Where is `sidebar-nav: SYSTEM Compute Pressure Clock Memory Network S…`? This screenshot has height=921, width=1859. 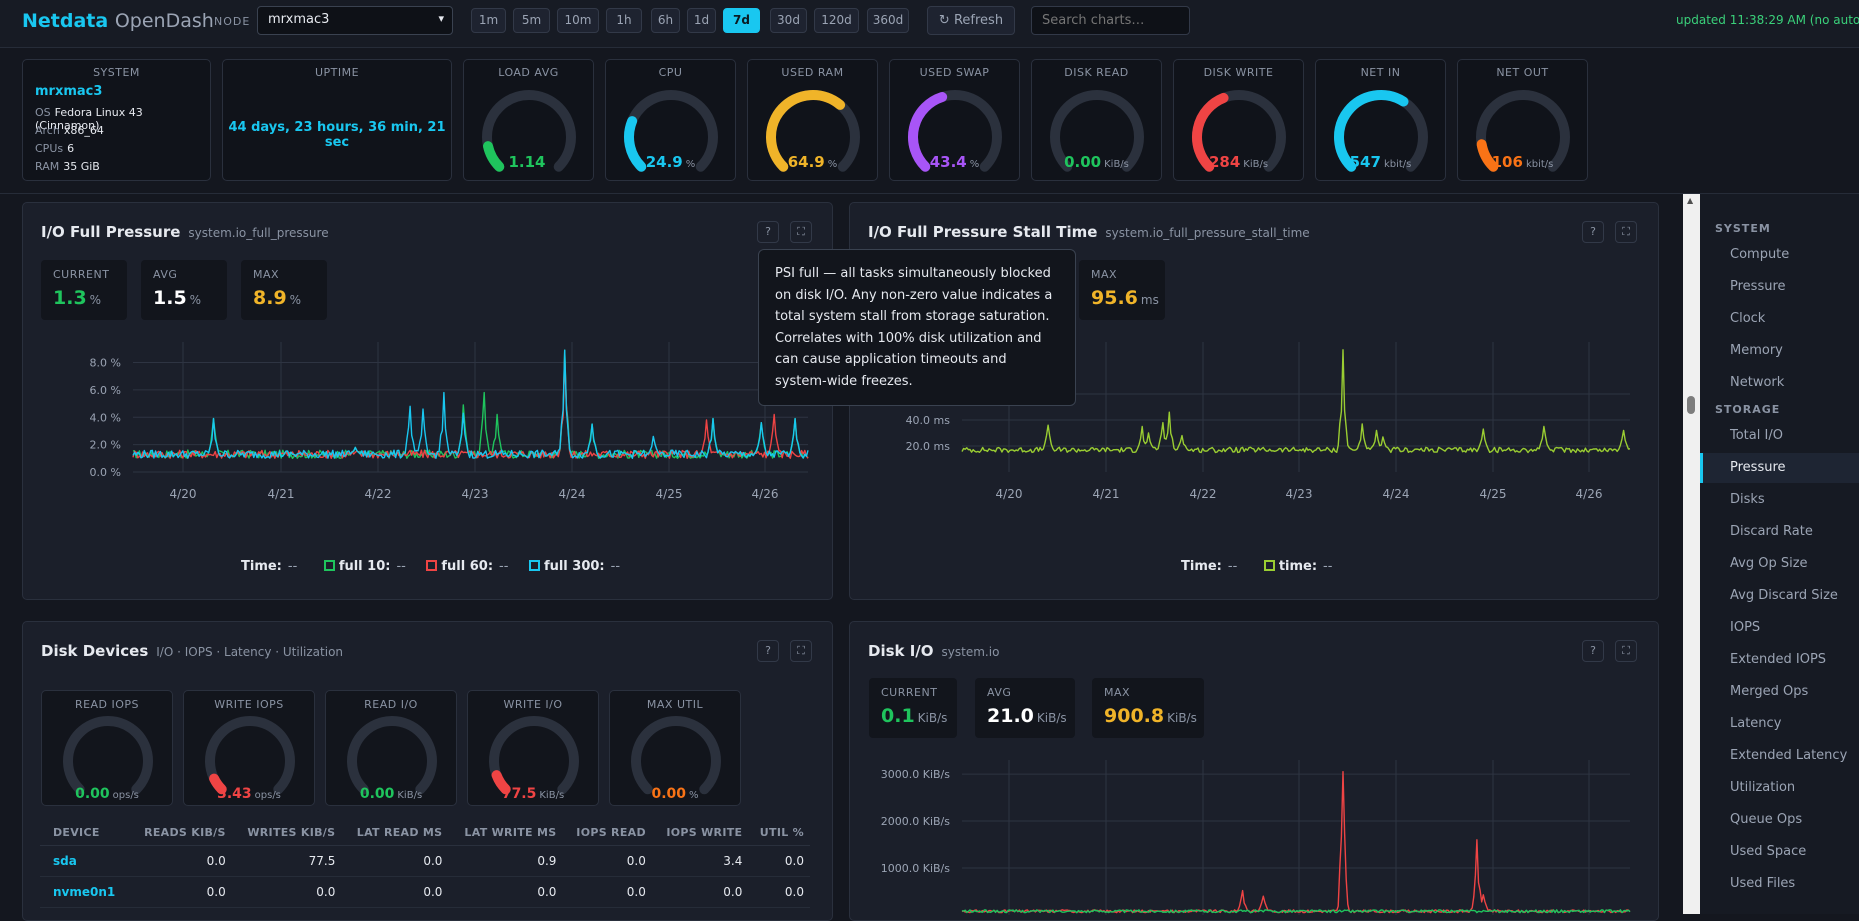 sidebar-nav: SYSTEM Compute Pressure Clock Memory Network S… is located at coordinates (1779, 554).